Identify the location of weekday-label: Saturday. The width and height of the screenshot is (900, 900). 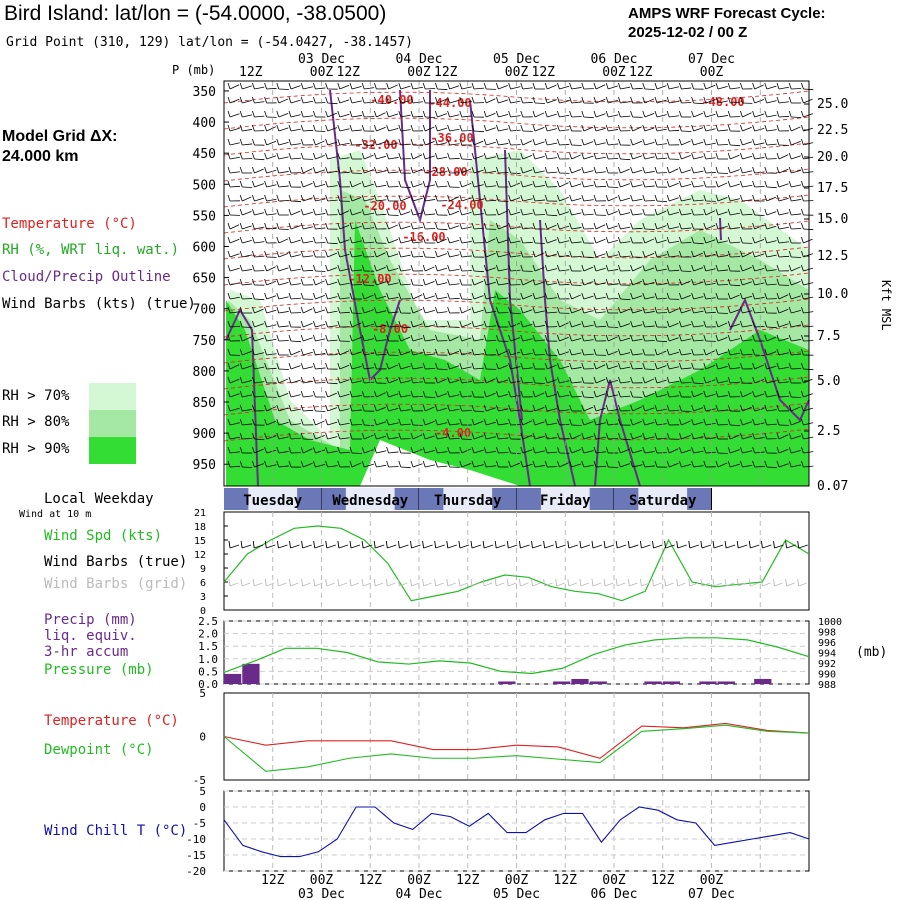
(663, 501).